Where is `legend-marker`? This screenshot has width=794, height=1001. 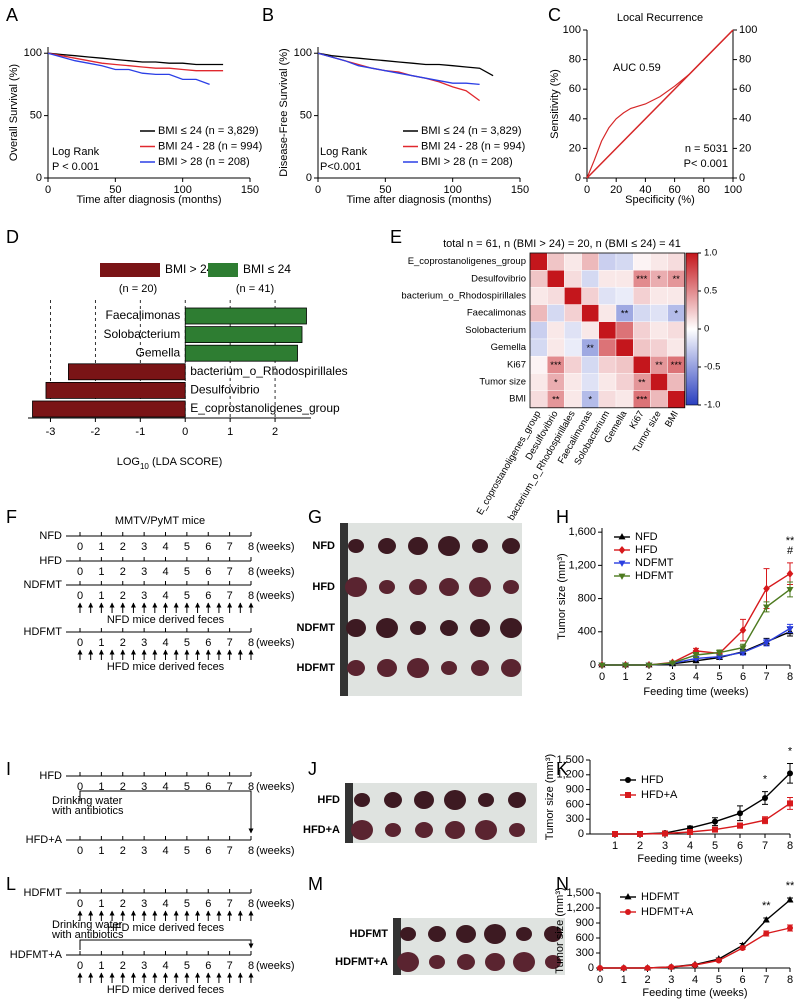 legend-marker is located at coordinates (622, 550).